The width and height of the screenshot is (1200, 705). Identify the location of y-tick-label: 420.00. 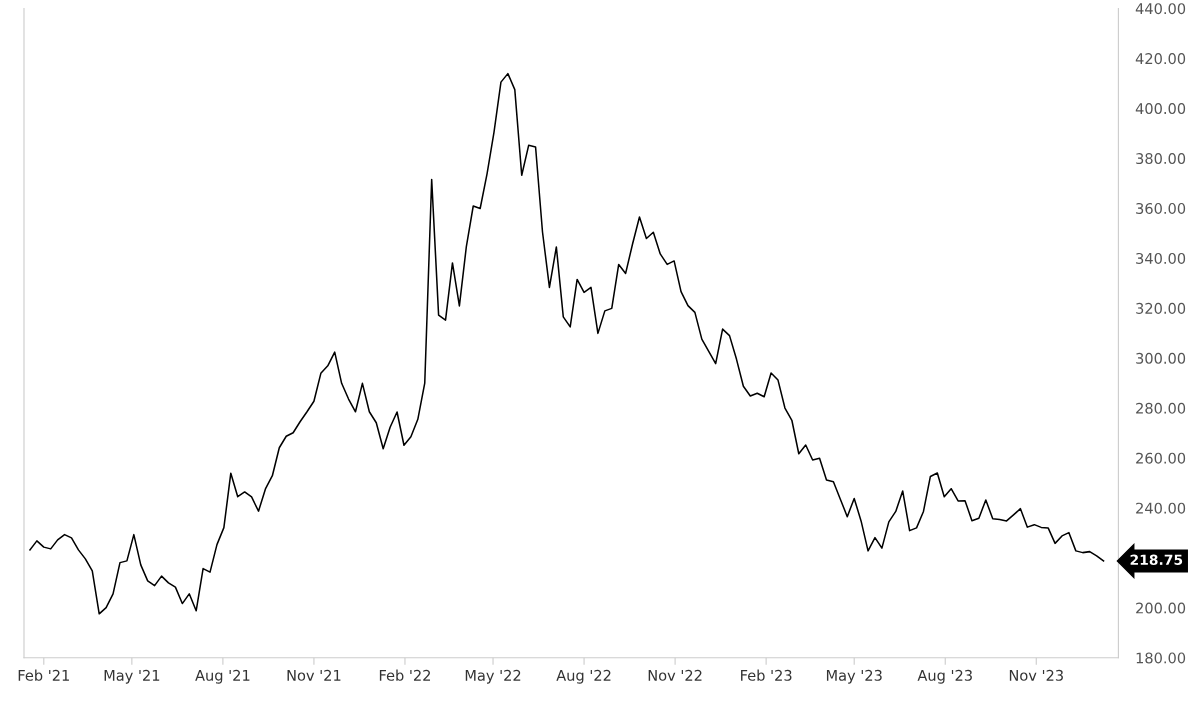
(1160, 59).